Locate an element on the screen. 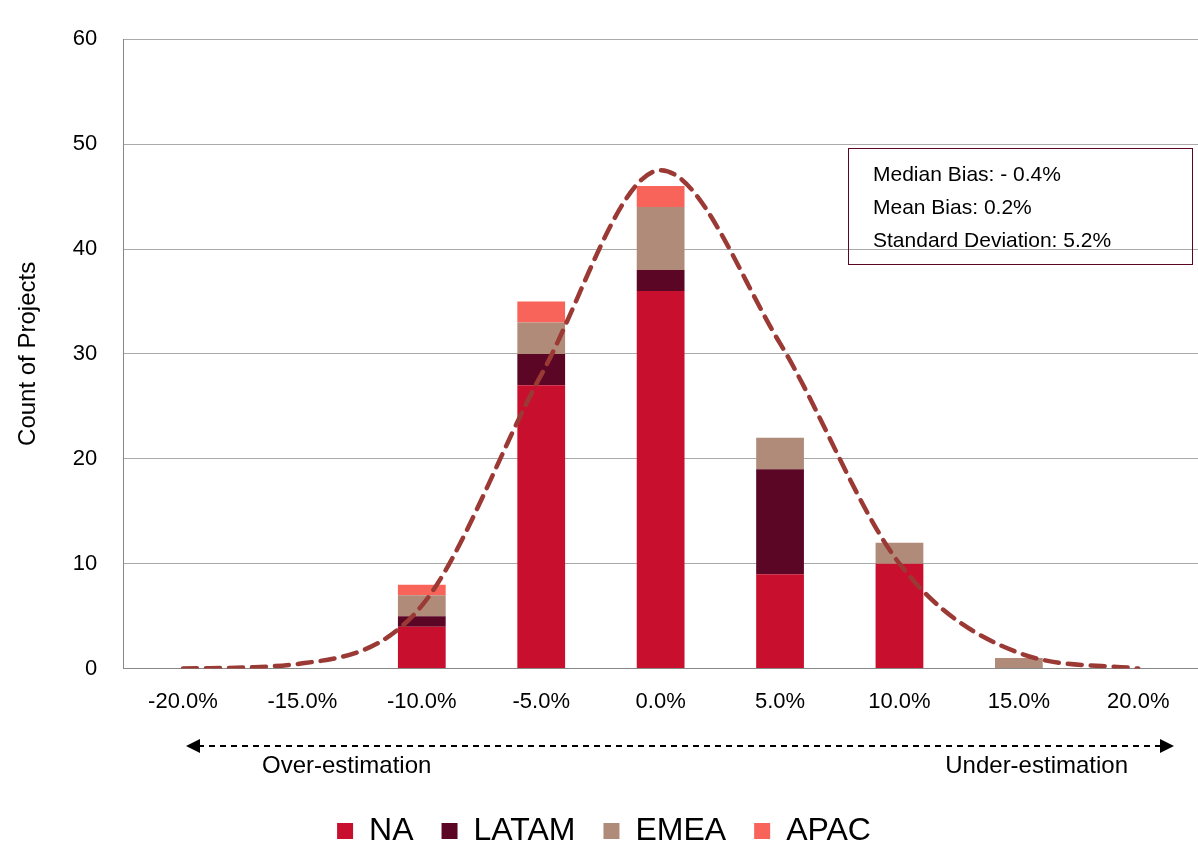 The width and height of the screenshot is (1198, 865). x-tick-label: 15.0% is located at coordinates (1019, 700).